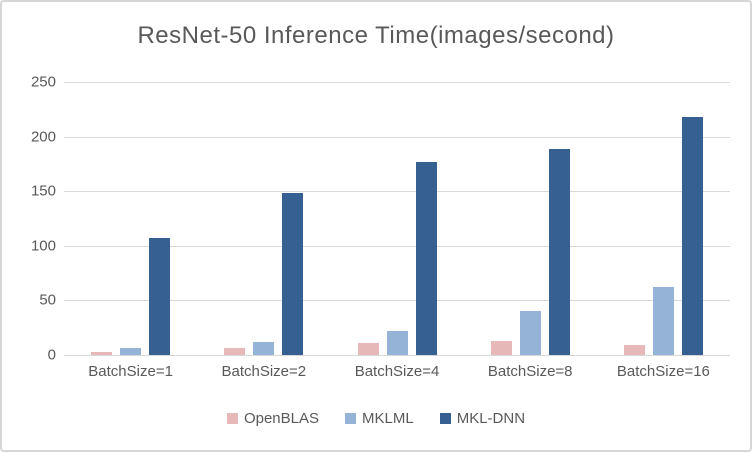  Describe the element at coordinates (43, 191) in the screenshot. I see `y-axis-tick-label-150: 150` at that location.